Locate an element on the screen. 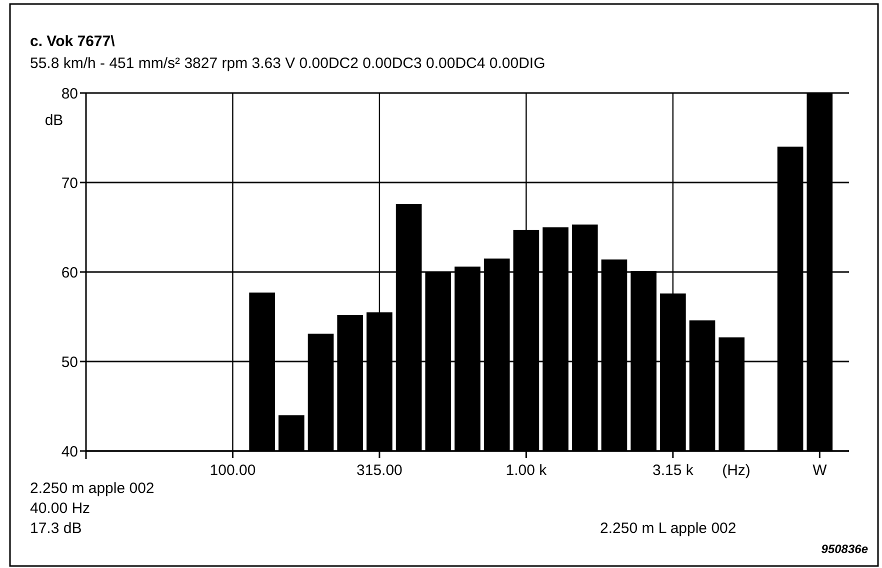  x-tick-label: 315.00 is located at coordinates (379, 470).